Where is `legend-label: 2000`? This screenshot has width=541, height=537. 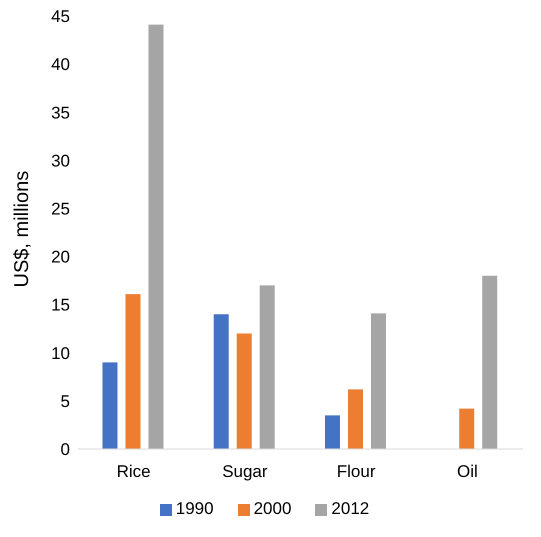 legend-label: 2000 is located at coordinates (273, 508).